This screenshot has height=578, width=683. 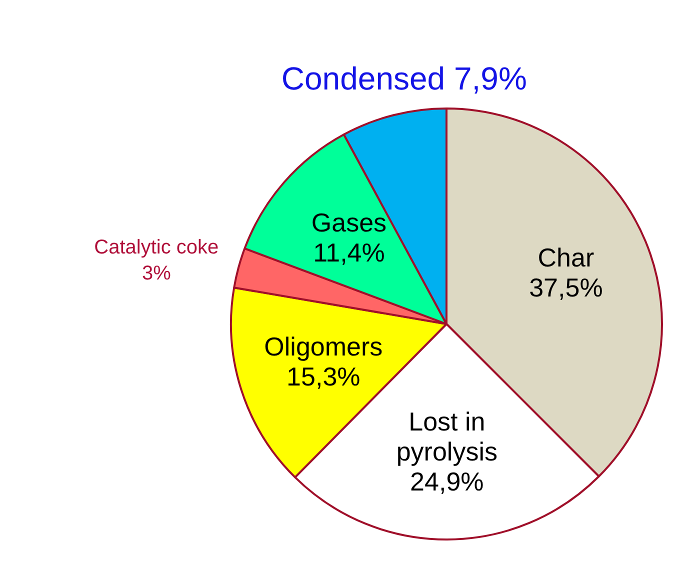 What do you see at coordinates (323, 377) in the screenshot?
I see `data-label: 15,3%` at bounding box center [323, 377].